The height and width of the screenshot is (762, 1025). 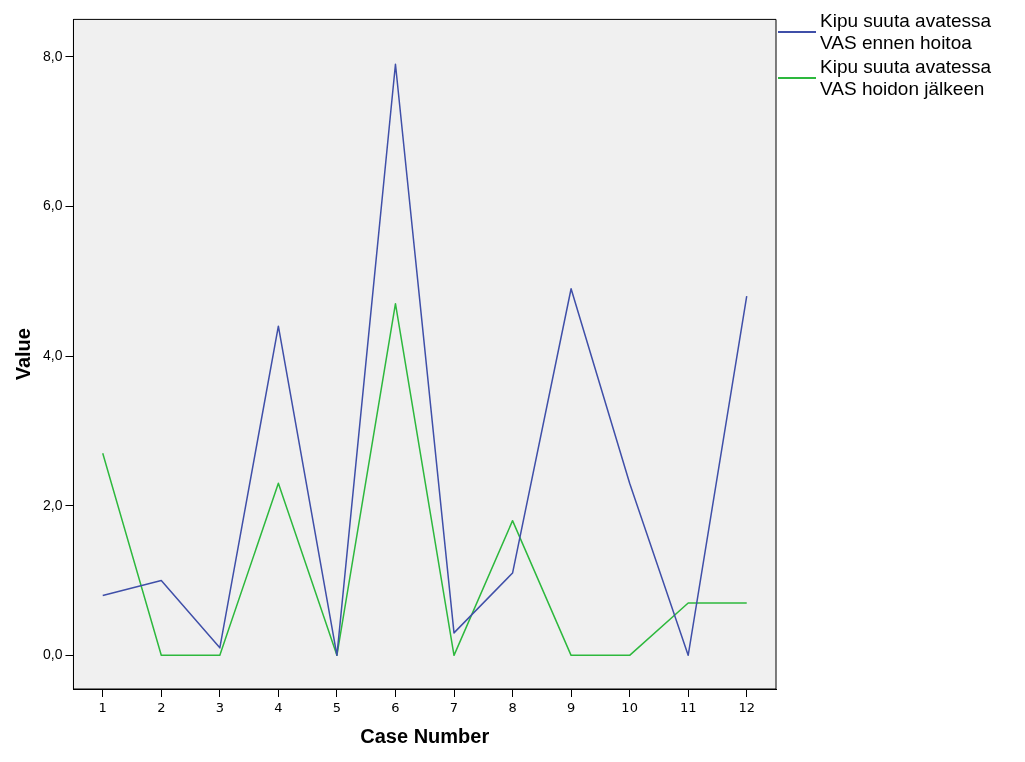 What do you see at coordinates (906, 32) in the screenshot?
I see `legend-label: Kipu suuta avatessa VAS ennen hoitoa` at bounding box center [906, 32].